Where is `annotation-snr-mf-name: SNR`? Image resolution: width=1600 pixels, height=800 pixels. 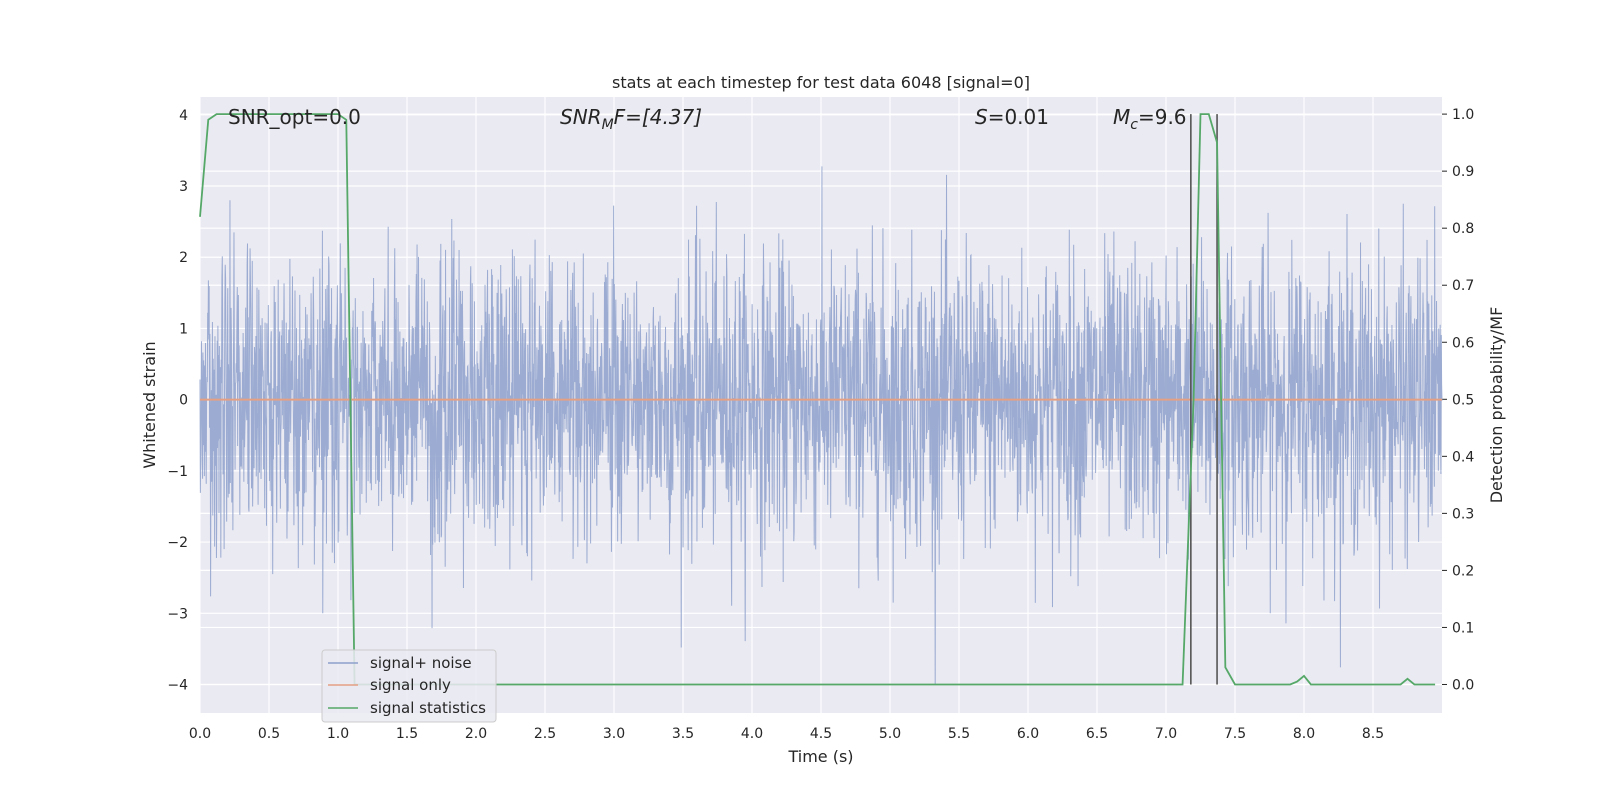
annotation-snr-mf-name: SNR is located at coordinates (581, 117).